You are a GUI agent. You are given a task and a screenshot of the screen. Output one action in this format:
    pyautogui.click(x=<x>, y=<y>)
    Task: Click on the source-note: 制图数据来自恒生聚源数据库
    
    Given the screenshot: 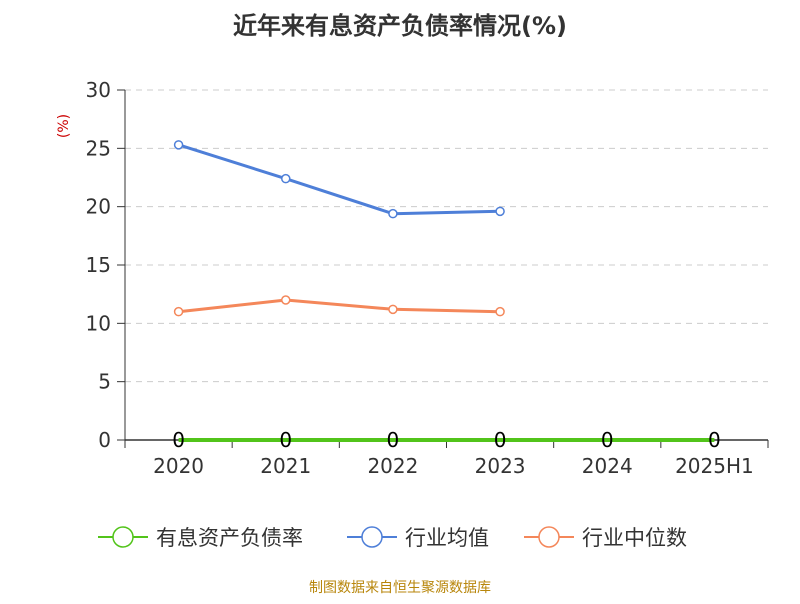 What is the action you would take?
    pyautogui.click(x=400, y=588)
    